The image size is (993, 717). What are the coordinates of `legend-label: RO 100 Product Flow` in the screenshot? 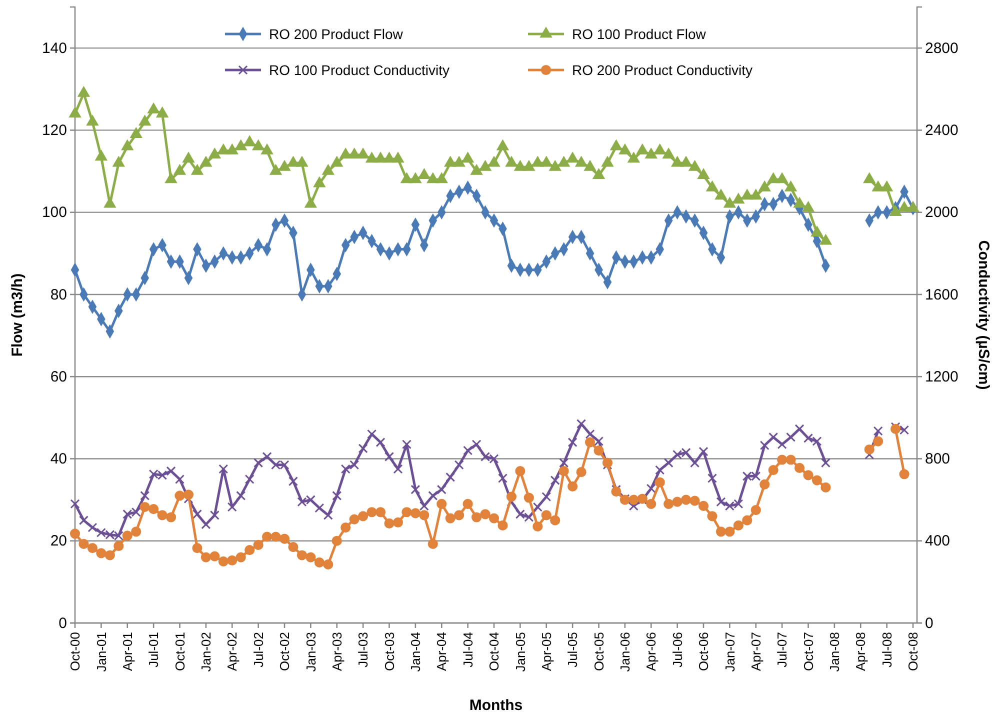 It's located at (639, 34).